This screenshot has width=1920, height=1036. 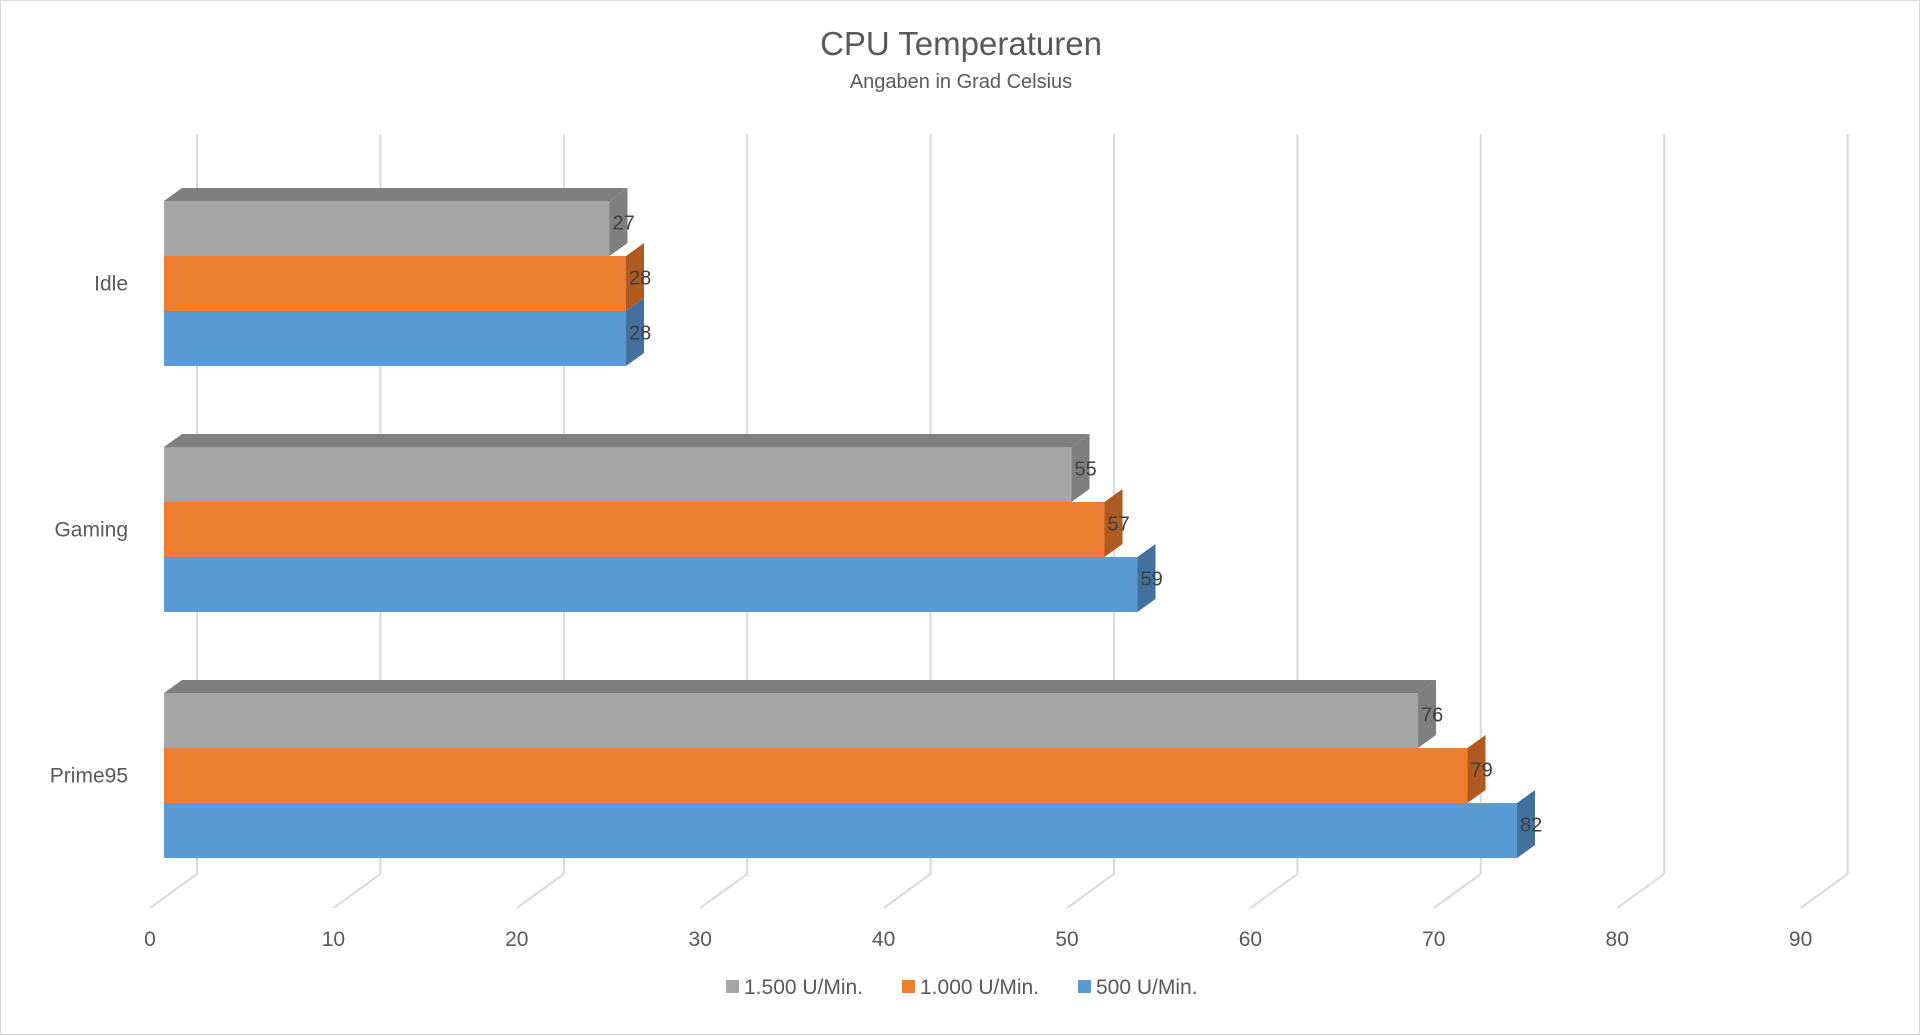 I want to click on x-tick-label: 0, so click(x=150, y=939).